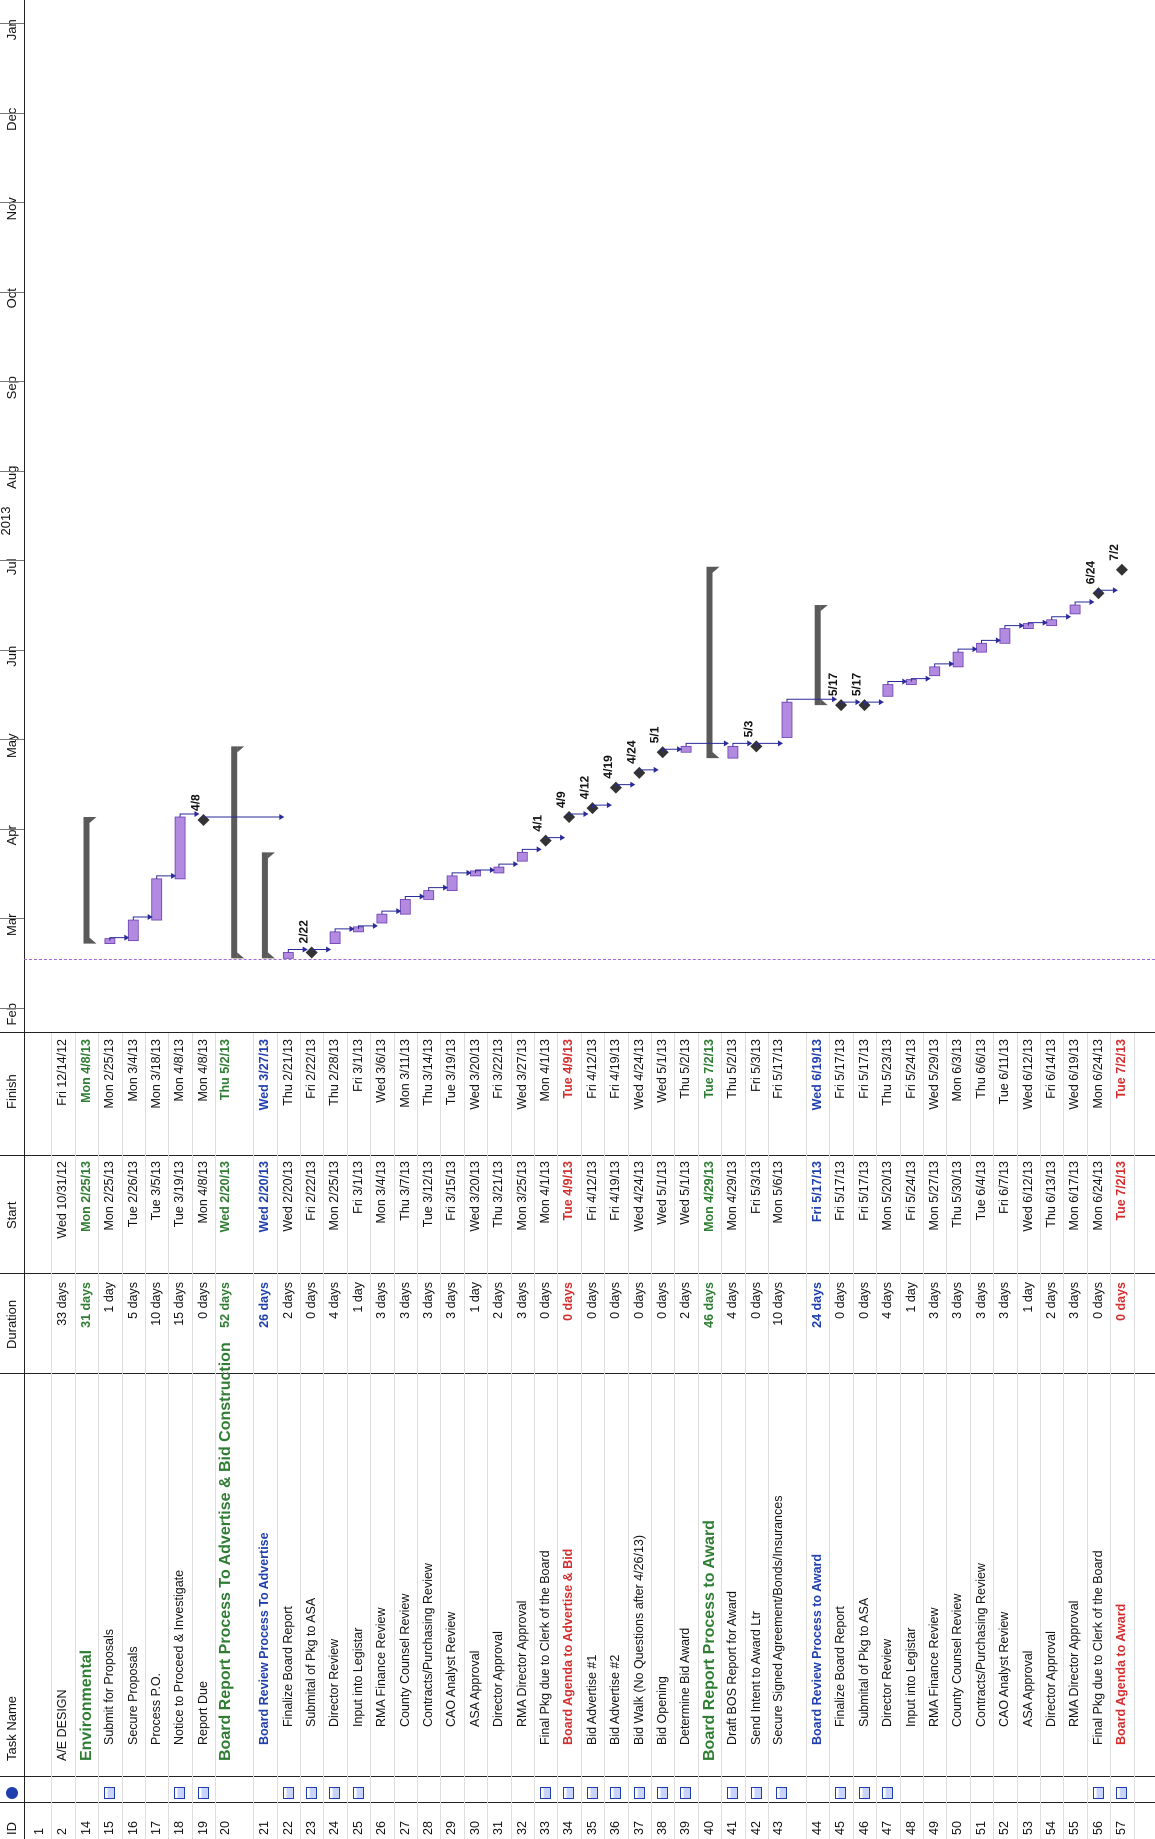  I want to click on milestone-label: 4/8, so click(196, 802).